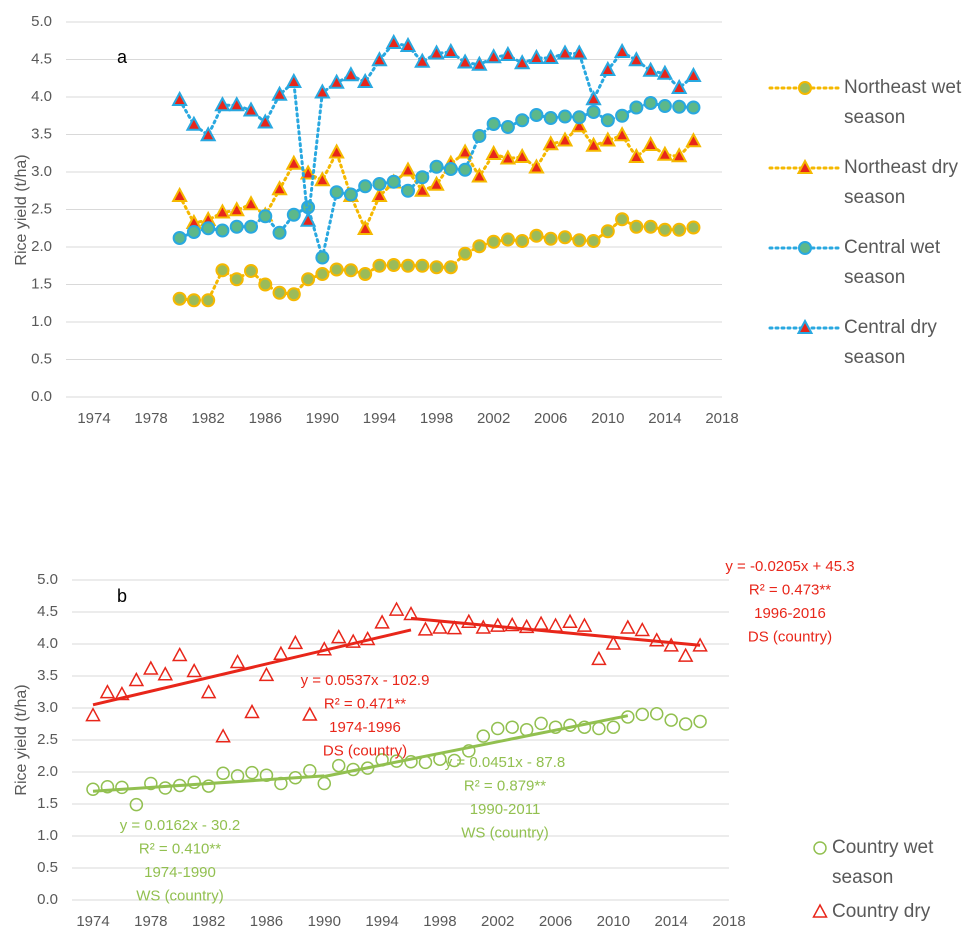 This screenshot has height=935, width=971. What do you see at coordinates (555, 631) in the screenshot?
I see `trendline` at bounding box center [555, 631].